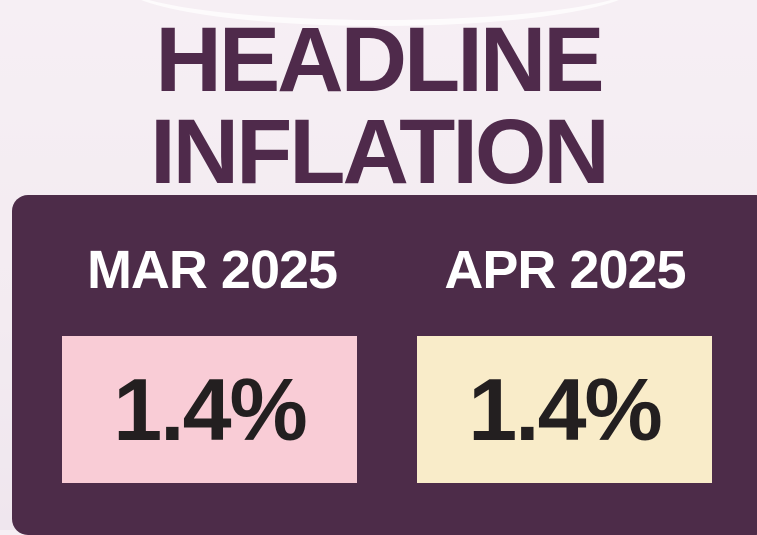  Describe the element at coordinates (565, 270) in the screenshot. I see `period-label: APR 2025` at that location.